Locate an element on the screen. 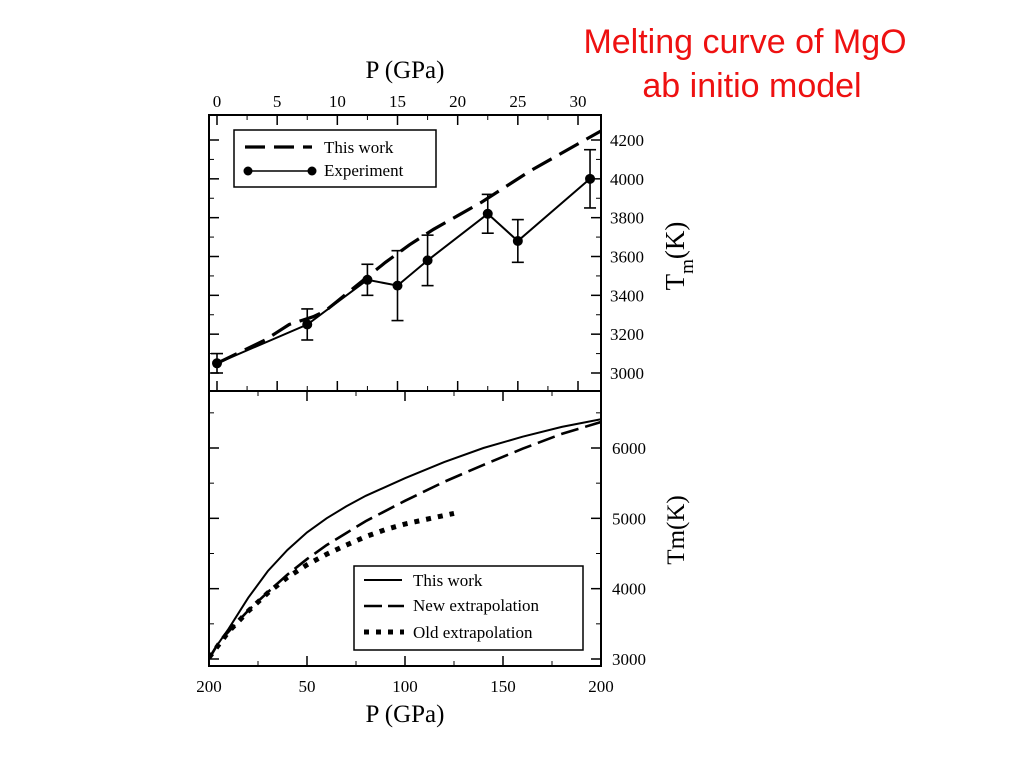  slide-title: Melting curve of MgO ab initio model is located at coordinates (745, 64).